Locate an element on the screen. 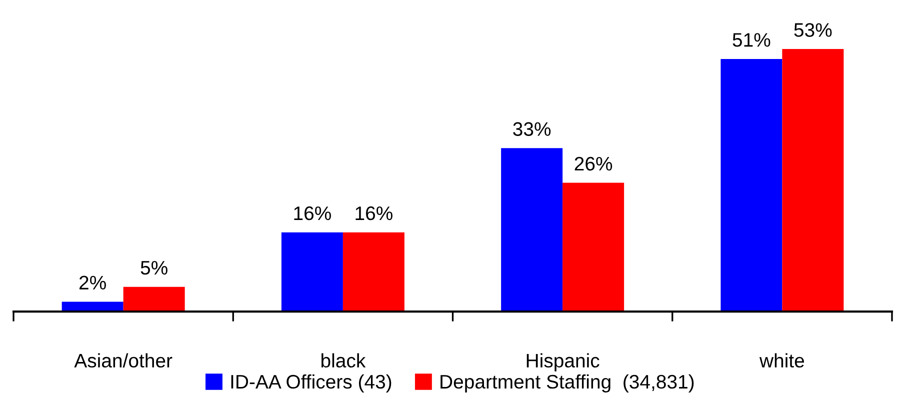 The image size is (901, 410). x-tick-label: Hispanic is located at coordinates (563, 362).